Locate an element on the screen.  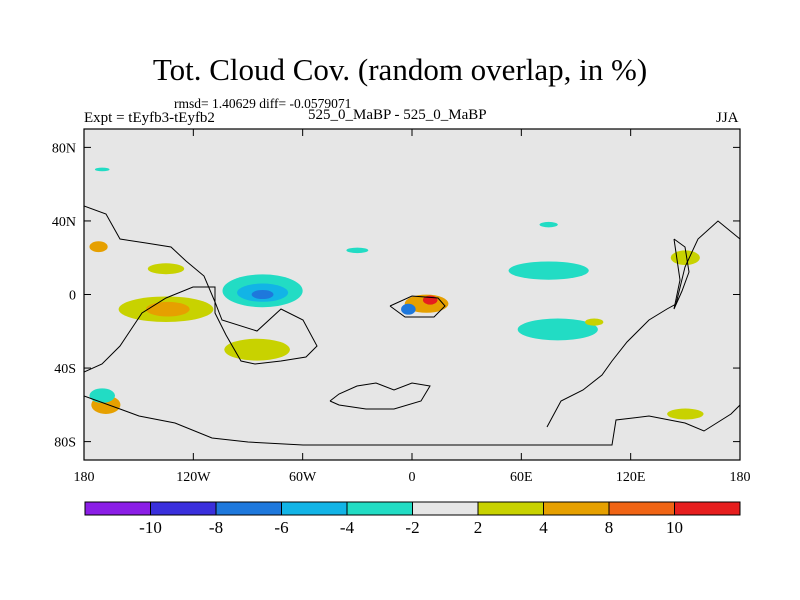
anomaly-southwest-indian-pos is located at coordinates (594, 322).